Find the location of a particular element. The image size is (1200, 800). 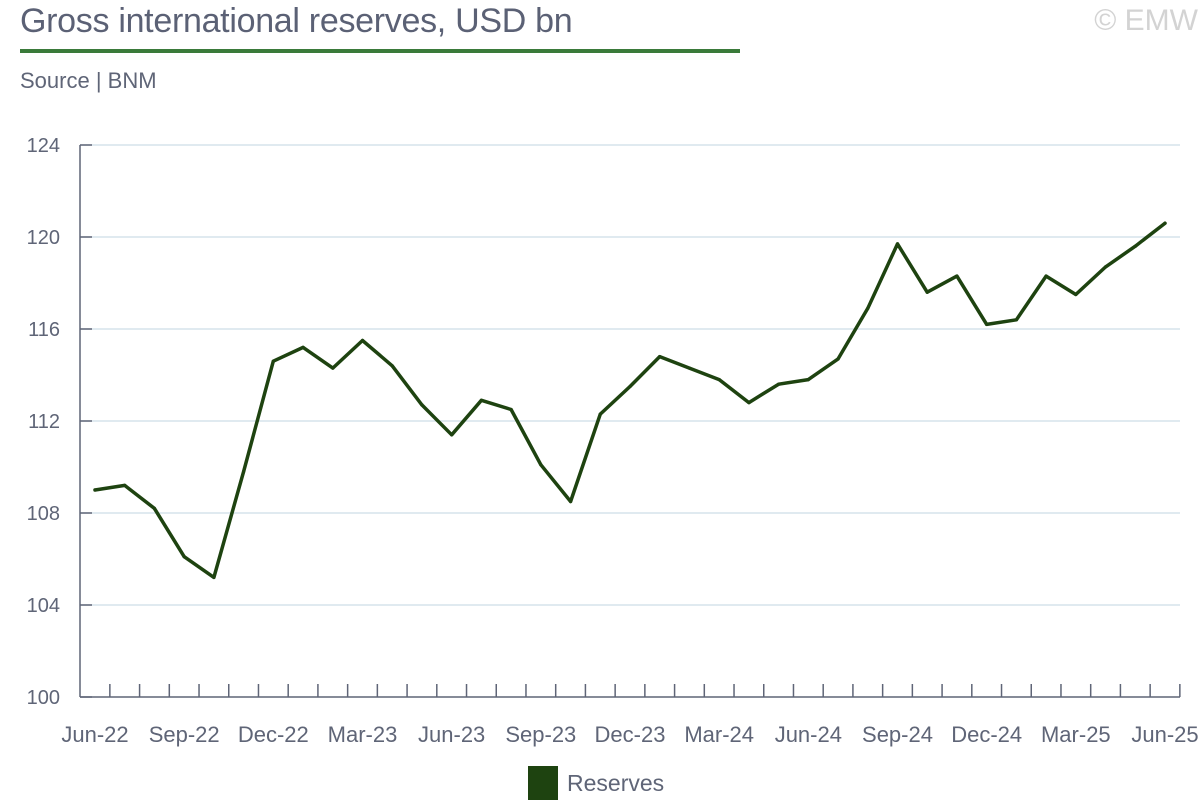

source-note: Source | BNM is located at coordinates (88, 80).